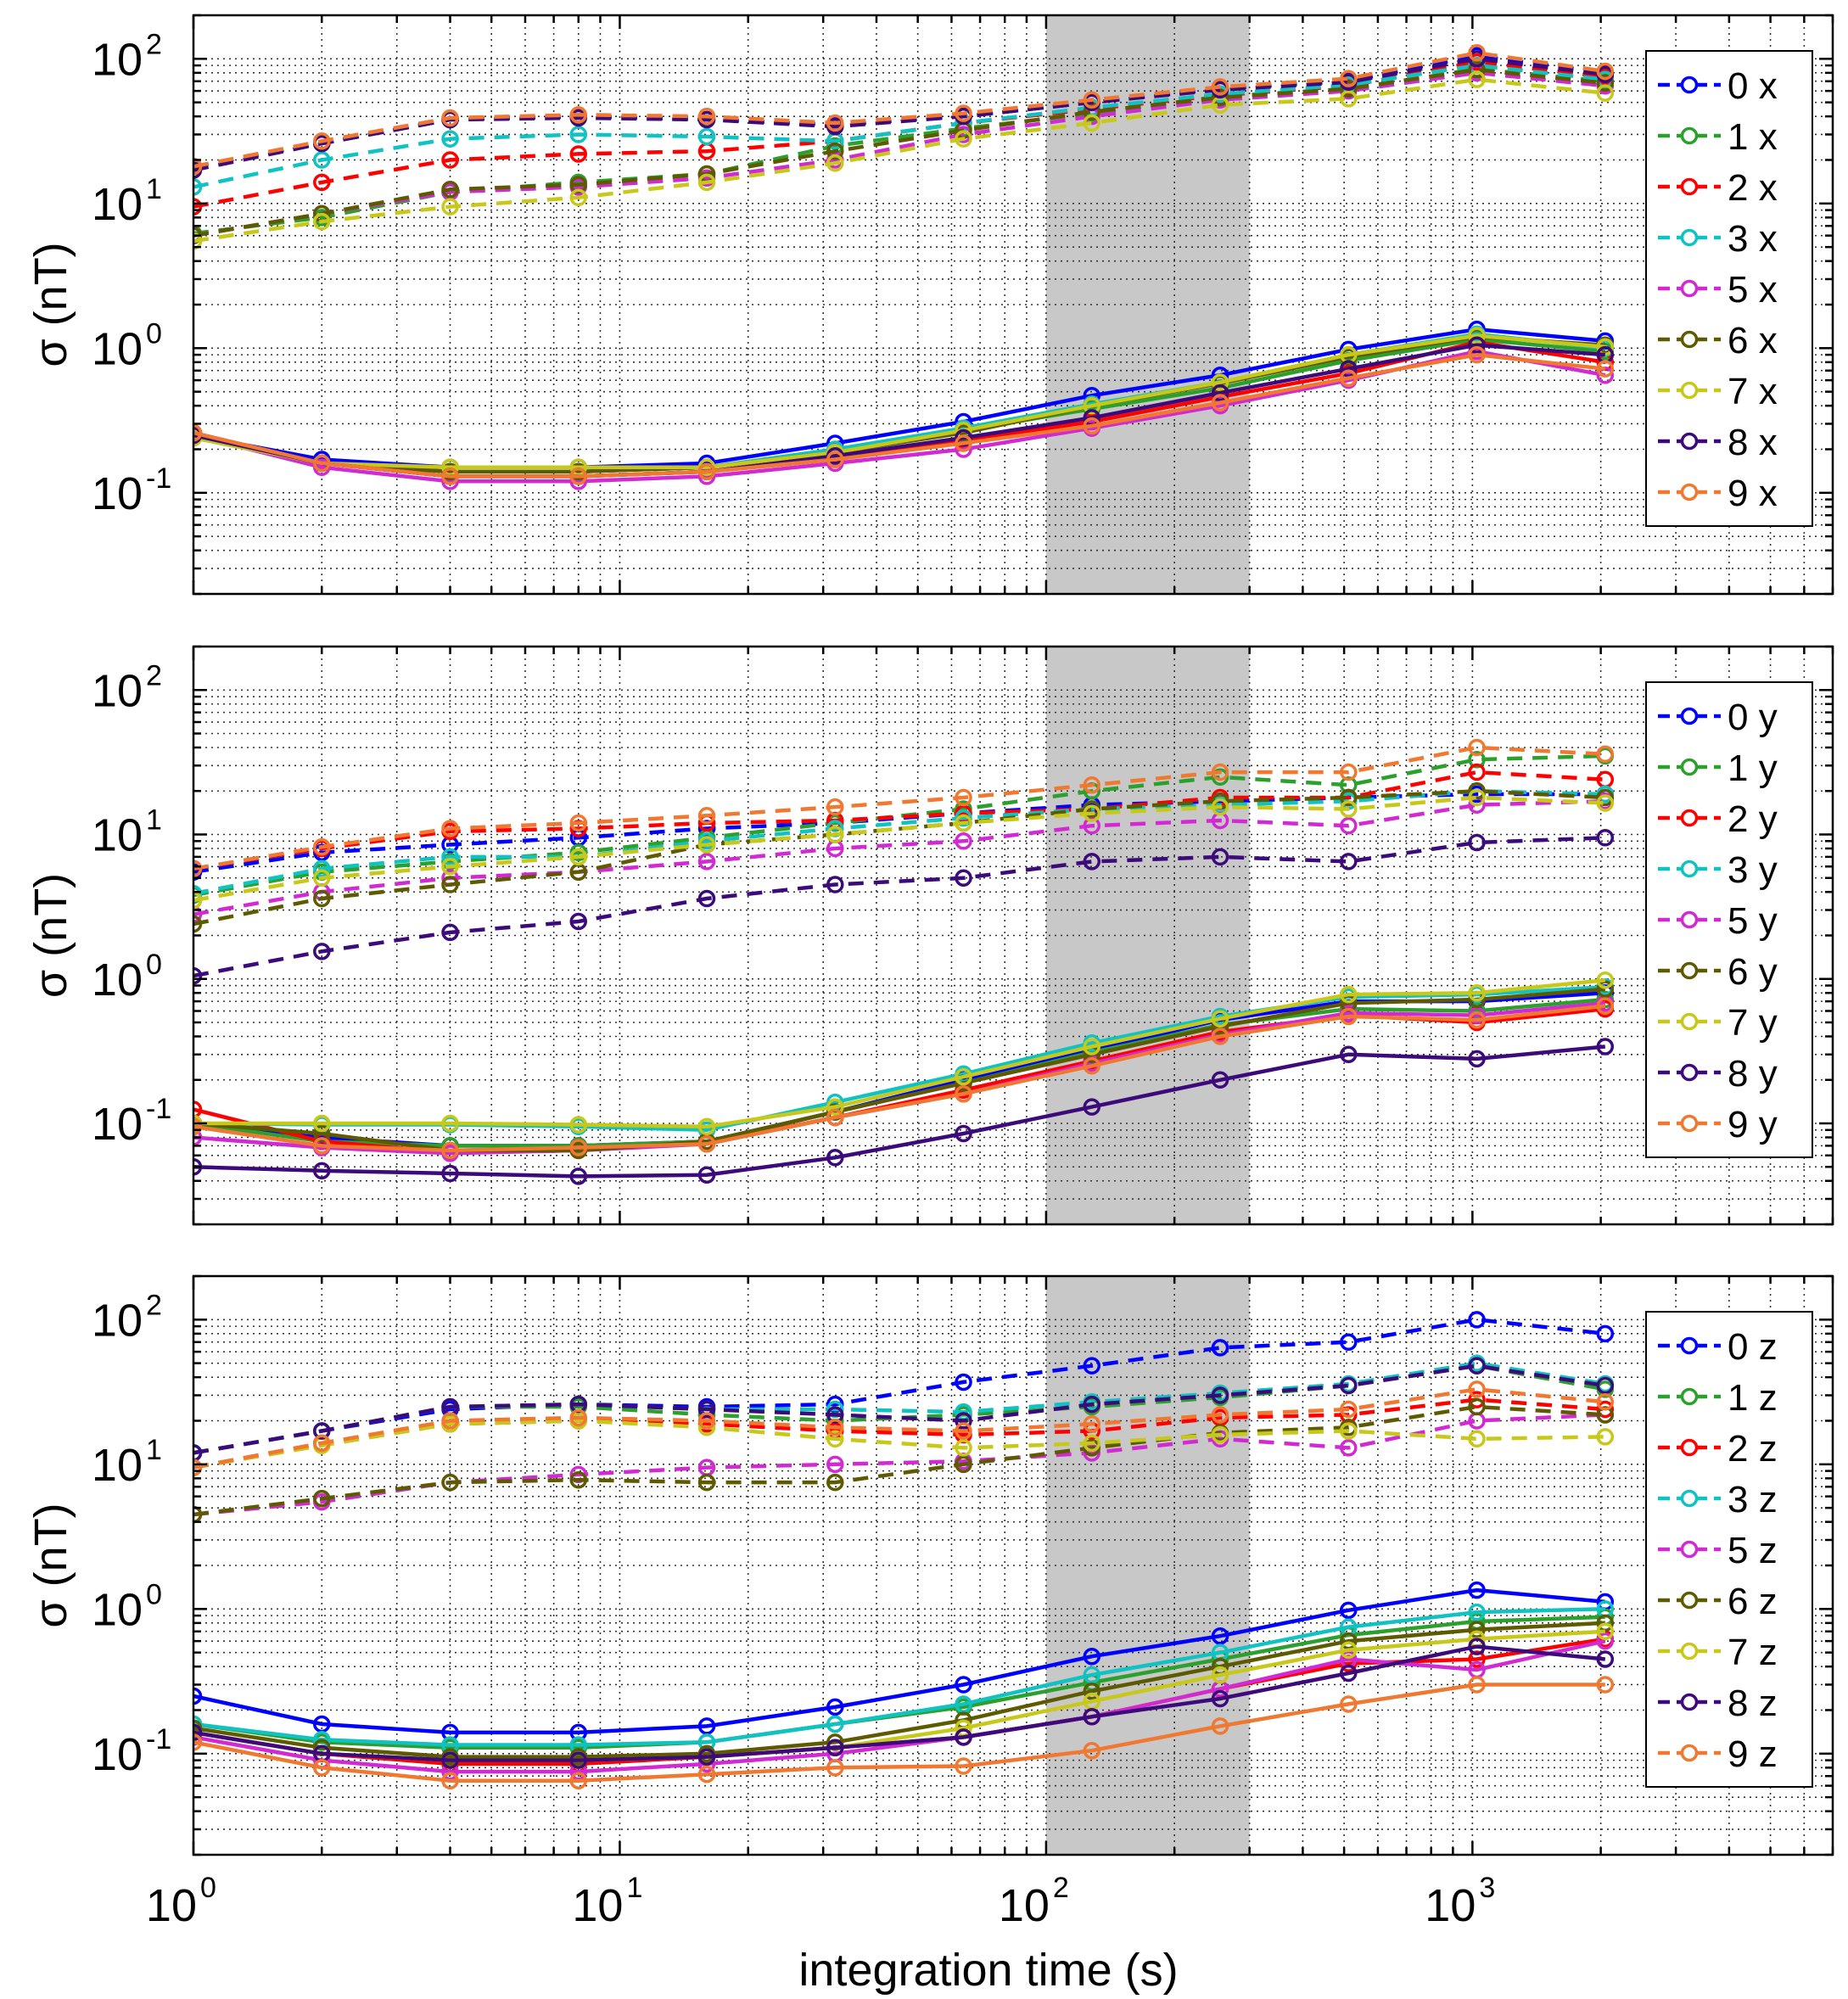 This screenshot has width=1848, height=1999. I want to click on series-line-9-z-solid, so click(899, 1733).